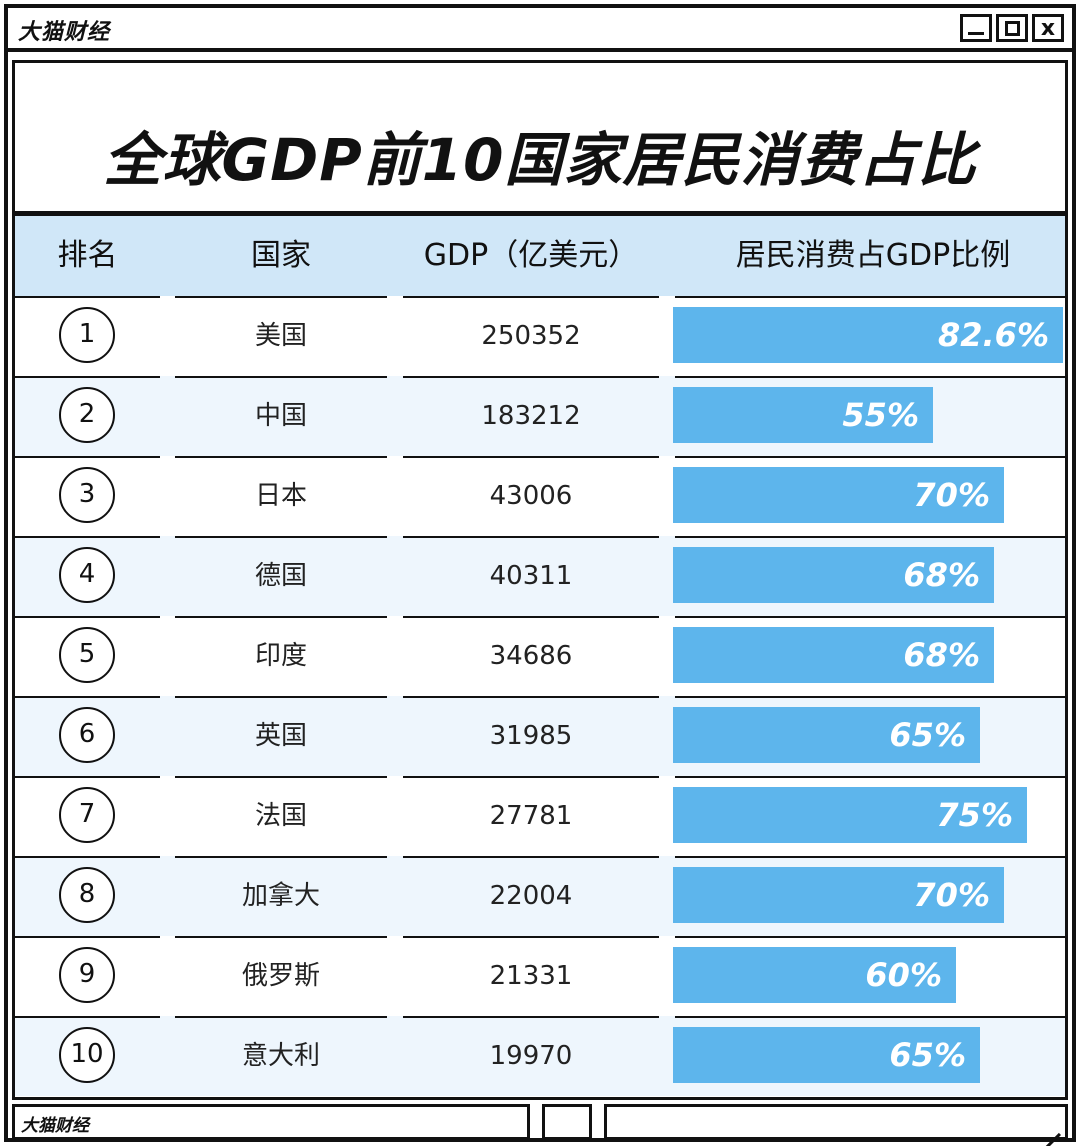 The height and width of the screenshot is (1146, 1080). I want to click on share-label: 82.6%, so click(993, 335).